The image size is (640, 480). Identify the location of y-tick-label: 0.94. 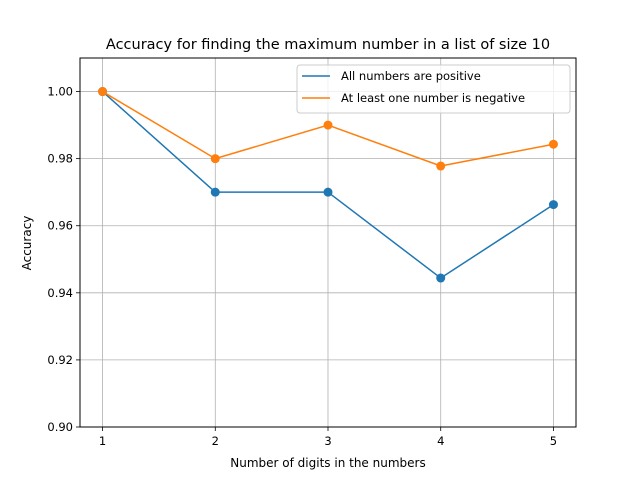
(60, 293).